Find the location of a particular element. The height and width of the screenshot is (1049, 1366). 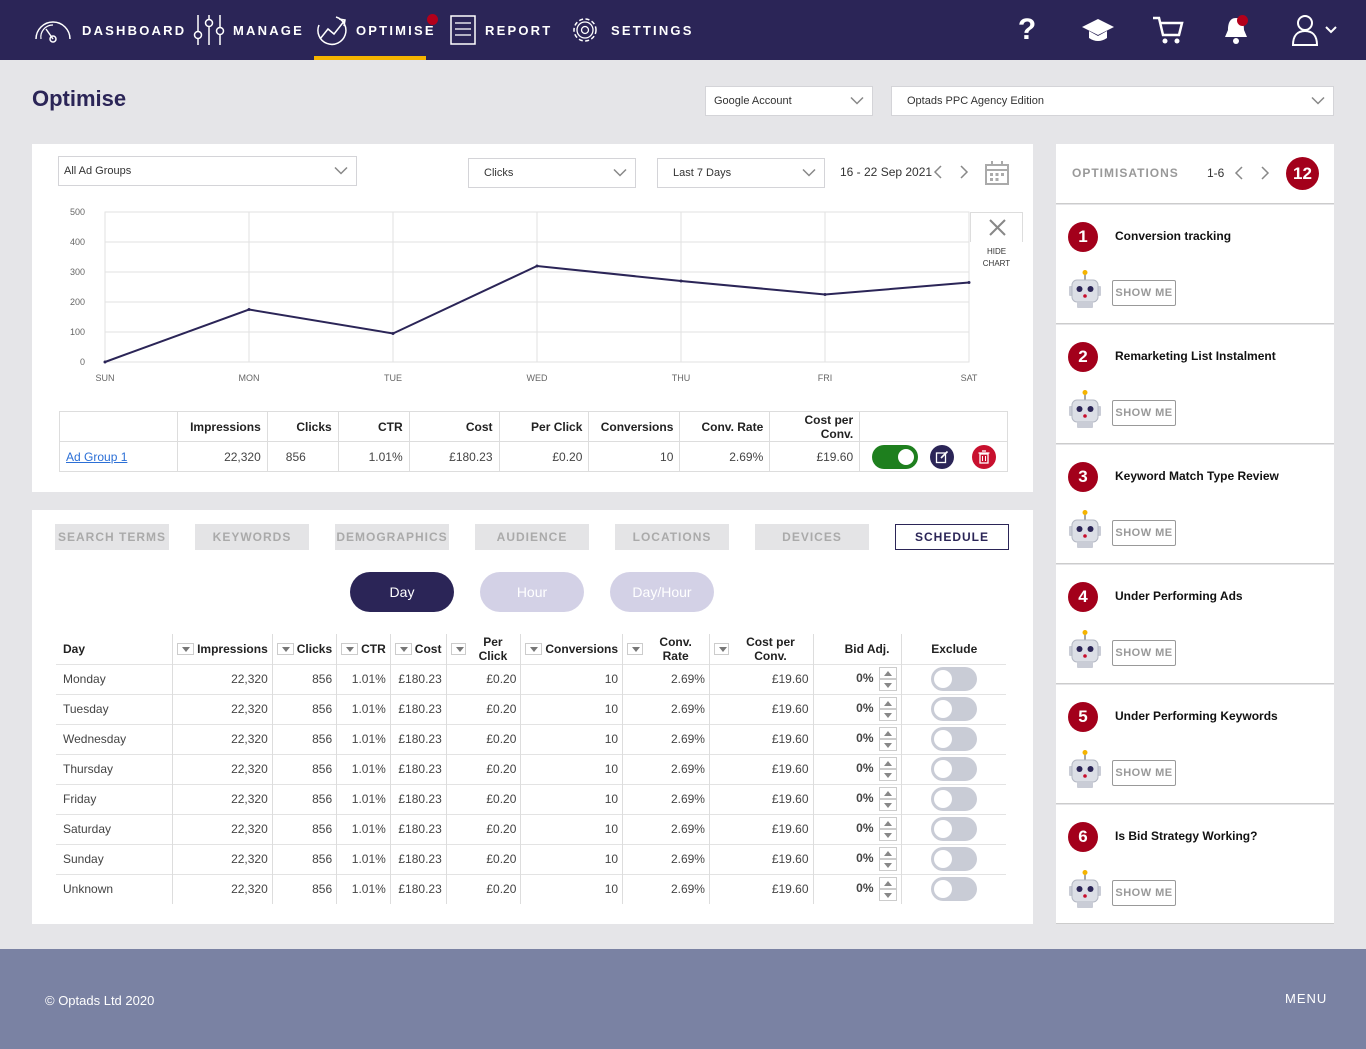

col-impressions: Impressions is located at coordinates (222, 649).